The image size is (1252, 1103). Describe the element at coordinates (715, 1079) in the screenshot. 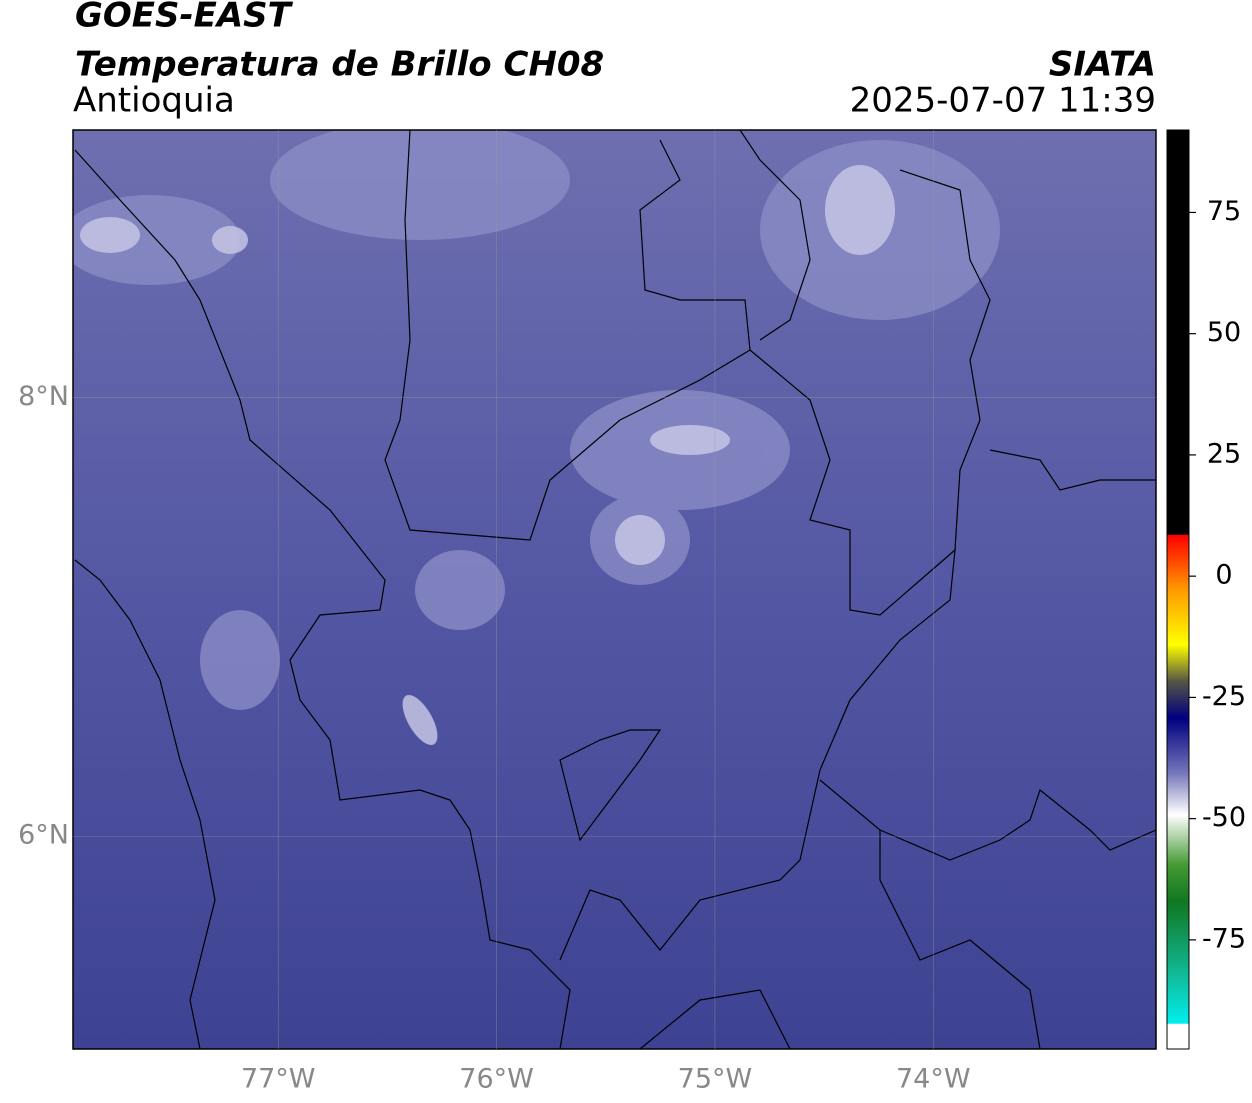

I see `x-tick-label: 75°W` at that location.